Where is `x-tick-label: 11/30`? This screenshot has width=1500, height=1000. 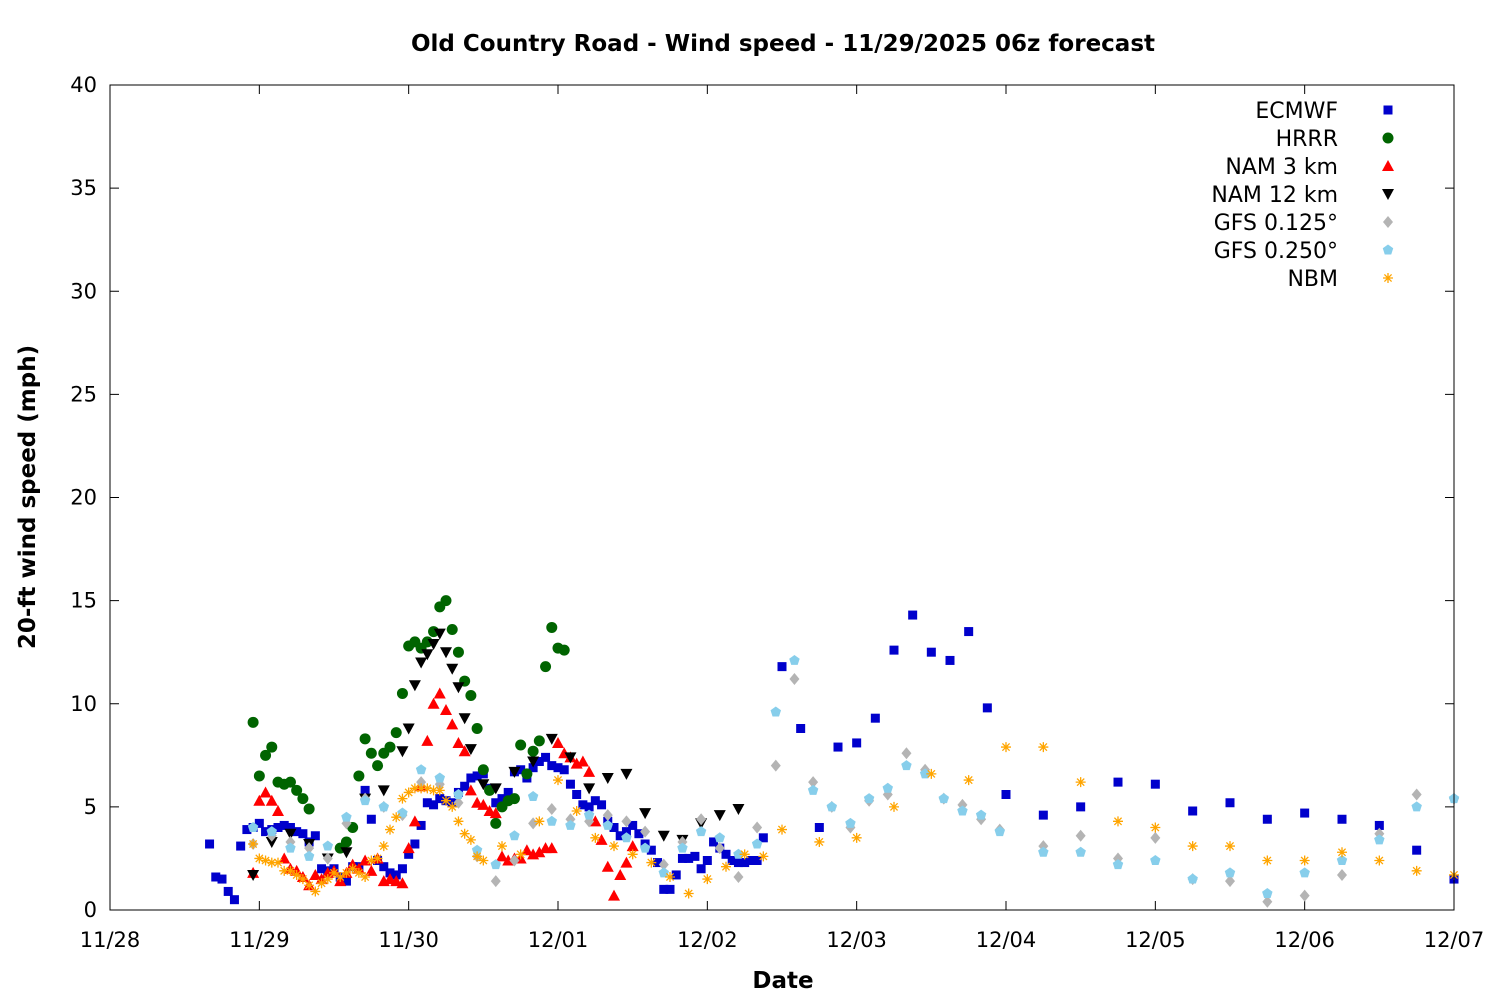
x-tick-label: 11/30 is located at coordinates (408, 940).